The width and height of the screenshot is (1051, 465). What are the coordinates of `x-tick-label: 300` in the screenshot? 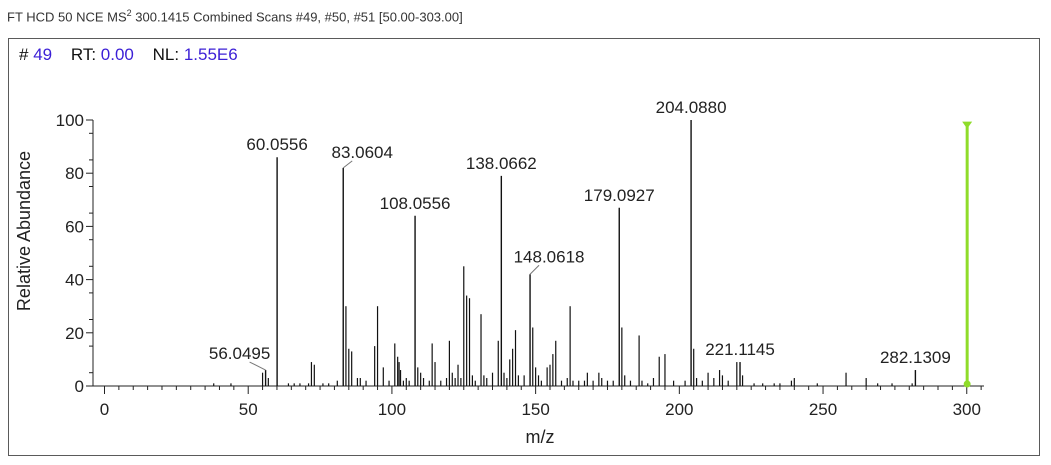 It's located at (967, 409).